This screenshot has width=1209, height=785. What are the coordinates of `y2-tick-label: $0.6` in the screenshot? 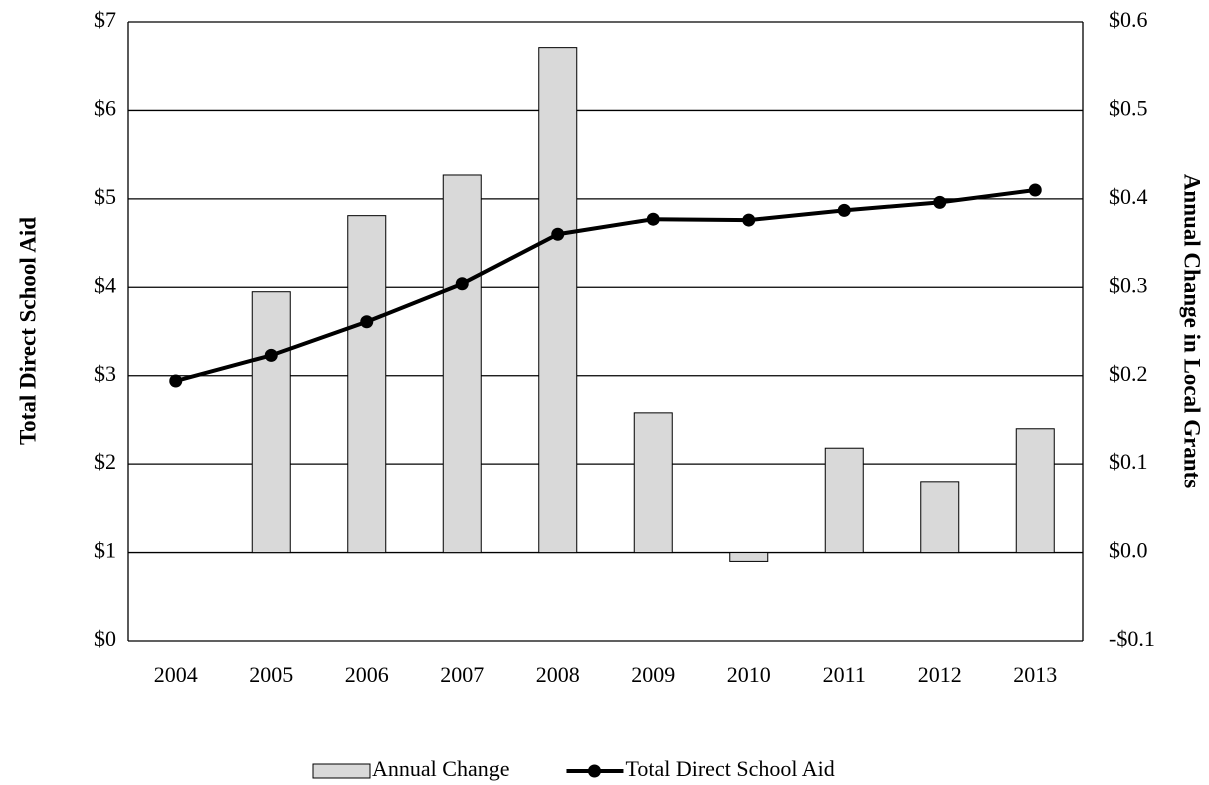 It's located at (1128, 19).